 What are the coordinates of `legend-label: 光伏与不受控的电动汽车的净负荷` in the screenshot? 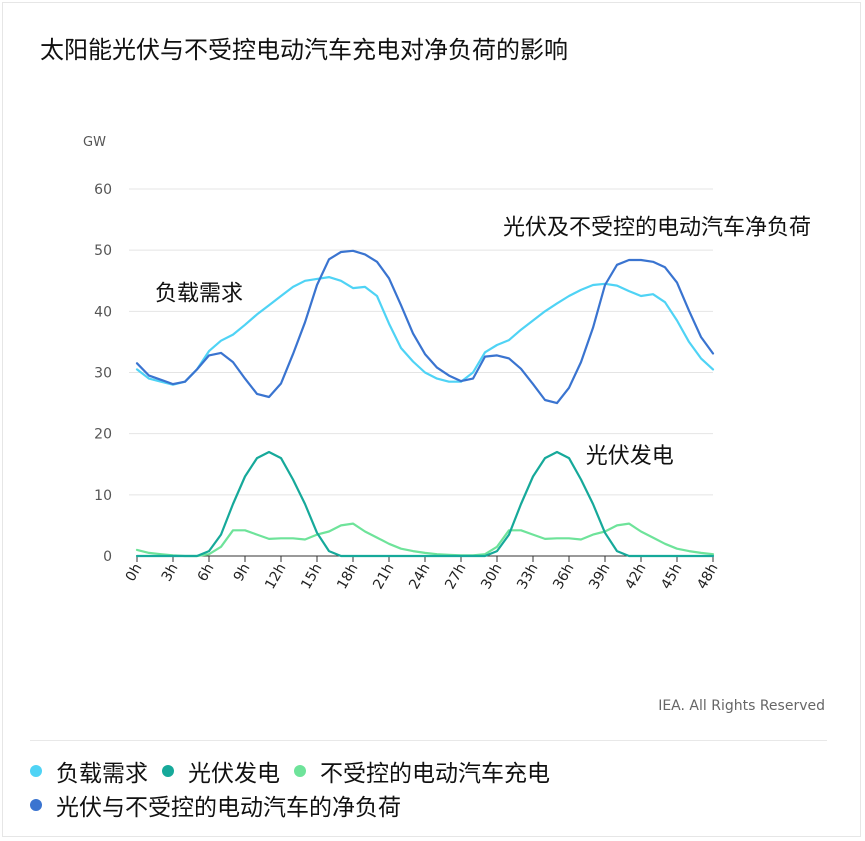 It's located at (228, 808).